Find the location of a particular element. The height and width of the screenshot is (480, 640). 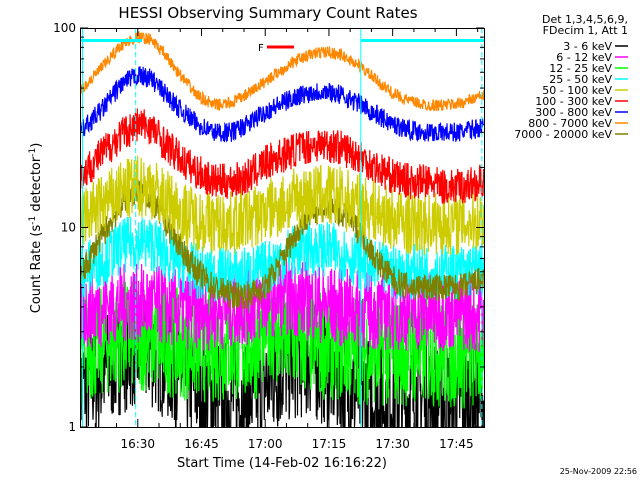

legend-label: 3 - 6 keV is located at coordinates (587, 46).